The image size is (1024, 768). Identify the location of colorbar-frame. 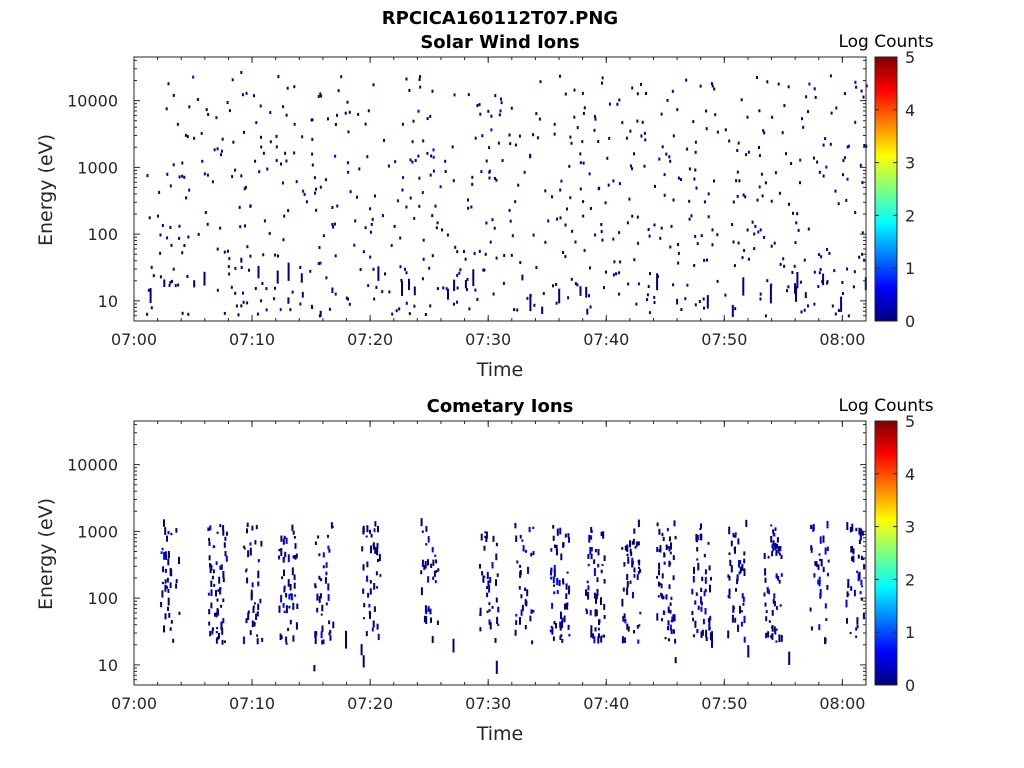
(886, 189).